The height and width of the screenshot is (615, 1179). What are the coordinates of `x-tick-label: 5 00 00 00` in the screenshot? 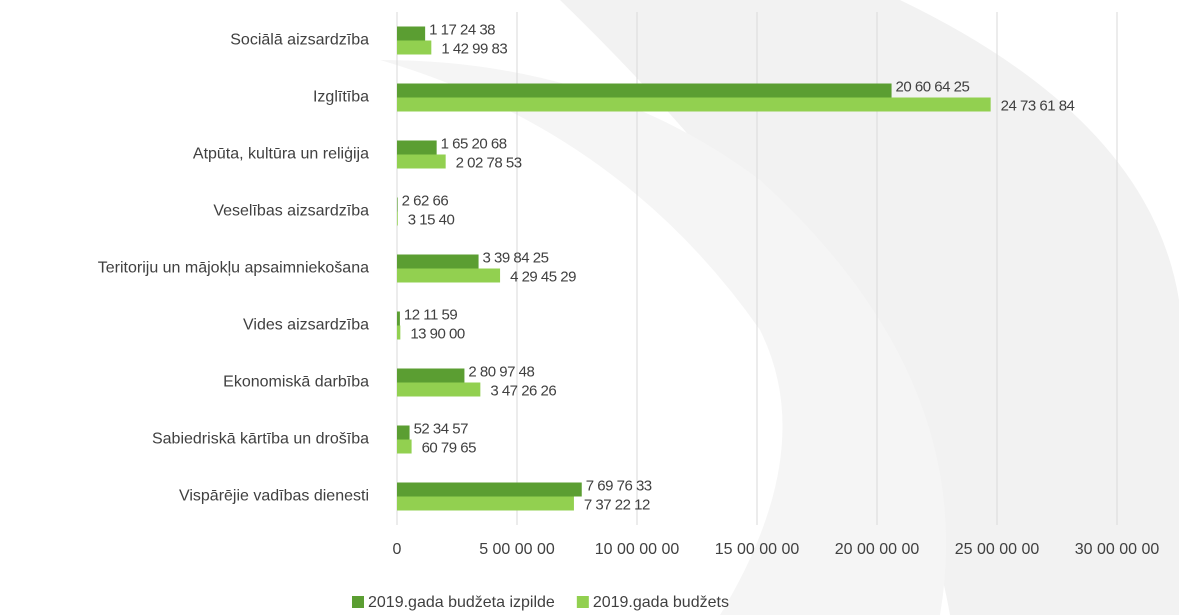 It's located at (517, 549).